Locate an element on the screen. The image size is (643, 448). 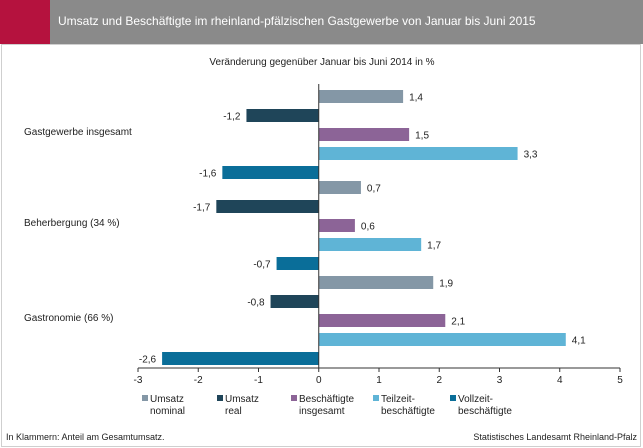
data-label: -1,2 is located at coordinates (232, 117).